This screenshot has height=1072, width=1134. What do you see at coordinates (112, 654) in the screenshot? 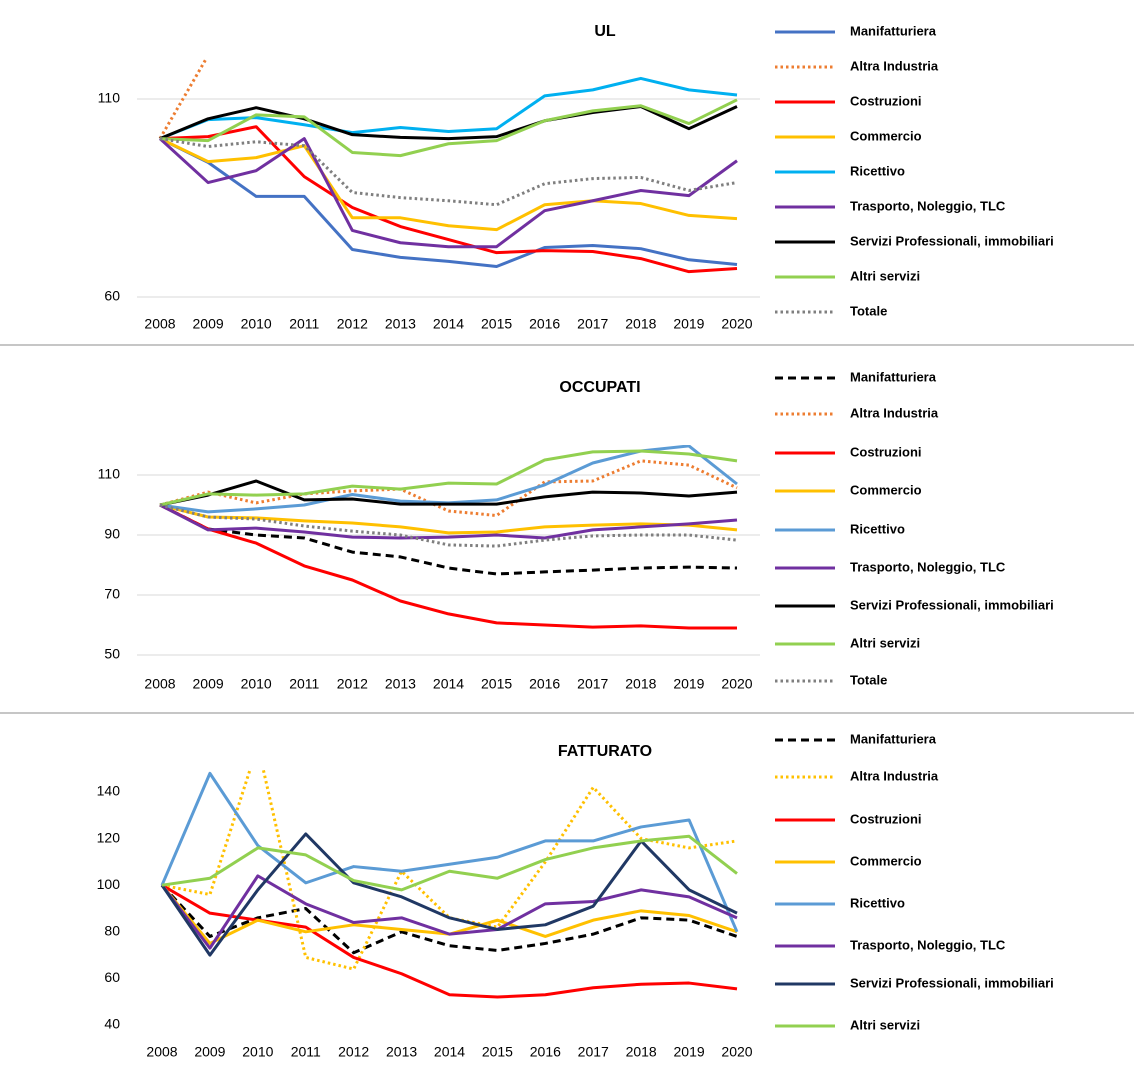
I see `y-tick-label: 50` at bounding box center [112, 654].